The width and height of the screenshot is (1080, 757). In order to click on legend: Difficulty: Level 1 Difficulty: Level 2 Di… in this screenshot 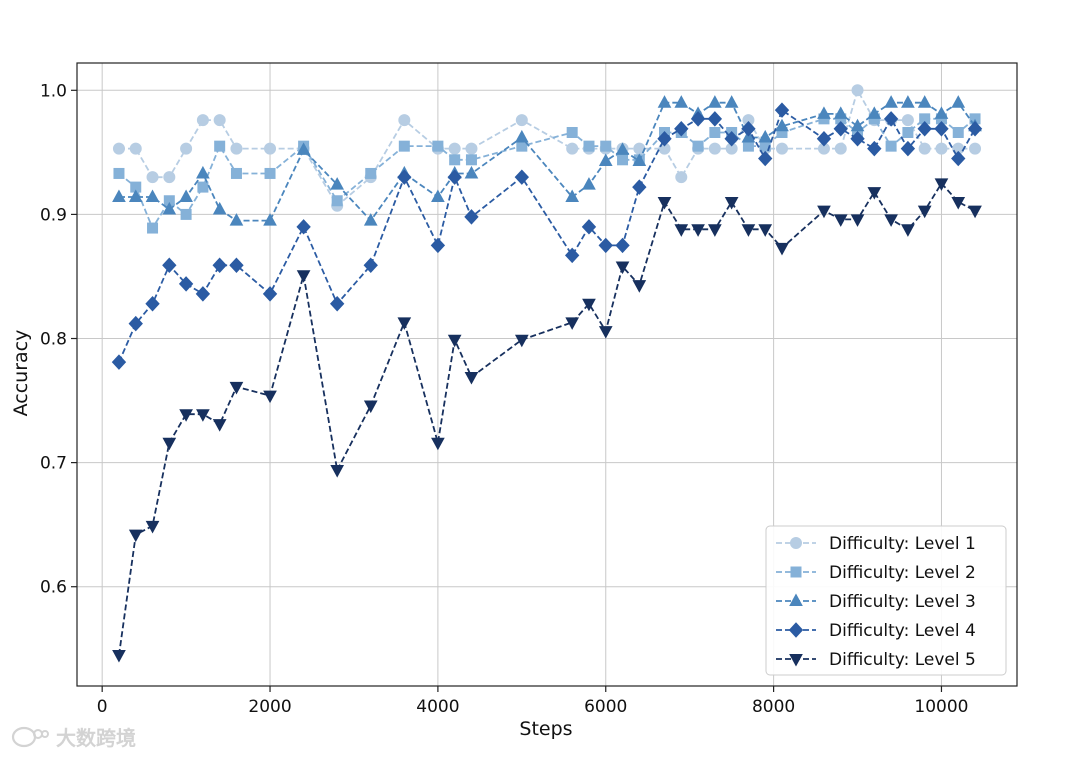, I will do `click(886, 600)`.